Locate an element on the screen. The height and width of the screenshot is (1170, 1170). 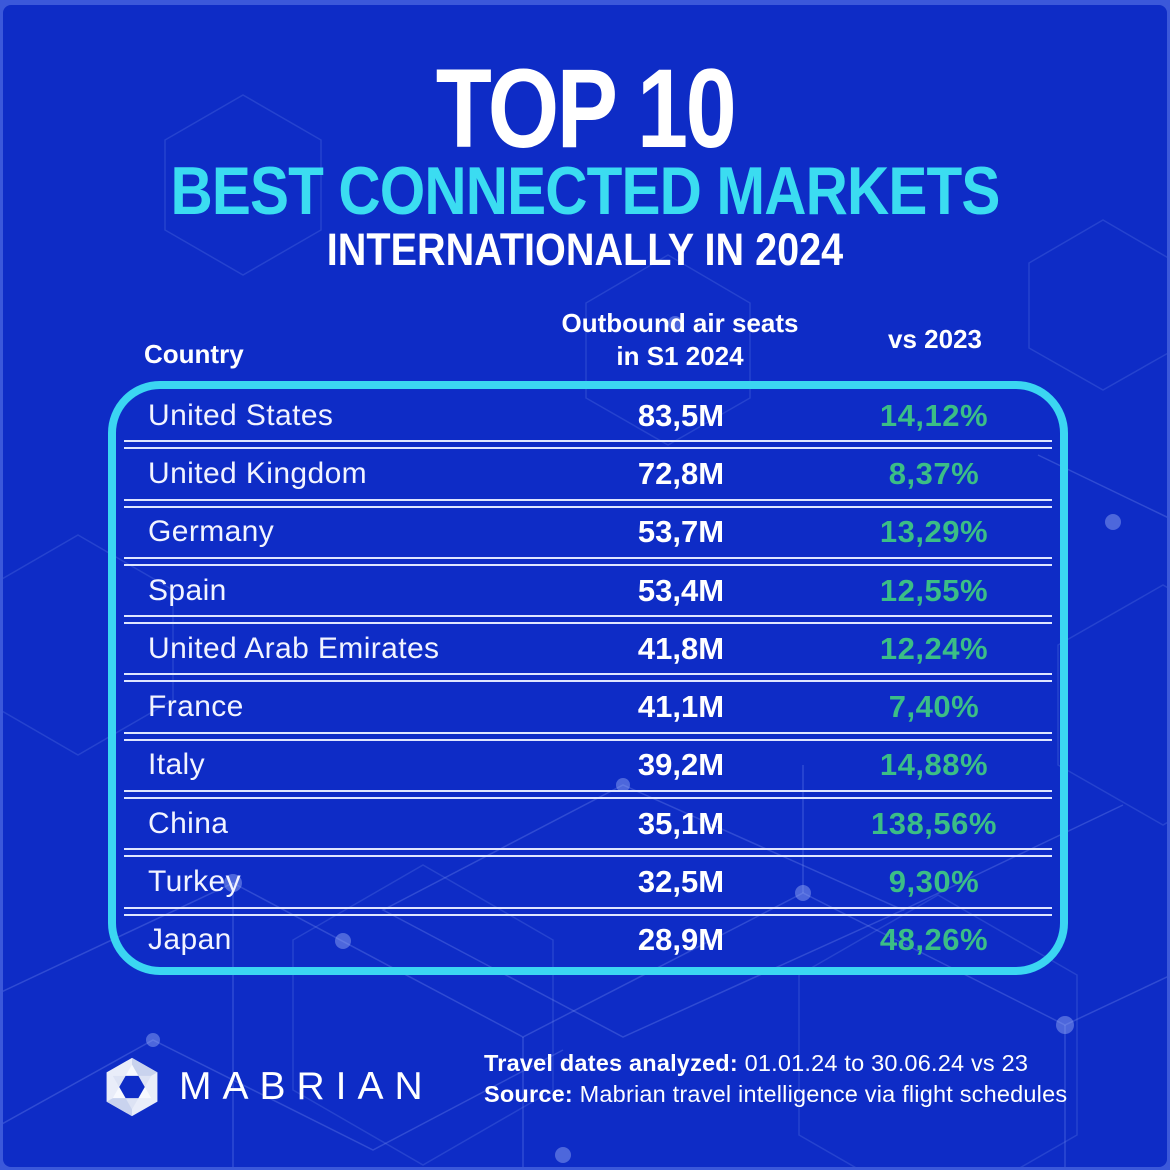
col-header-seats: Outbound air seats in S1 2024 is located at coordinates (680, 339).